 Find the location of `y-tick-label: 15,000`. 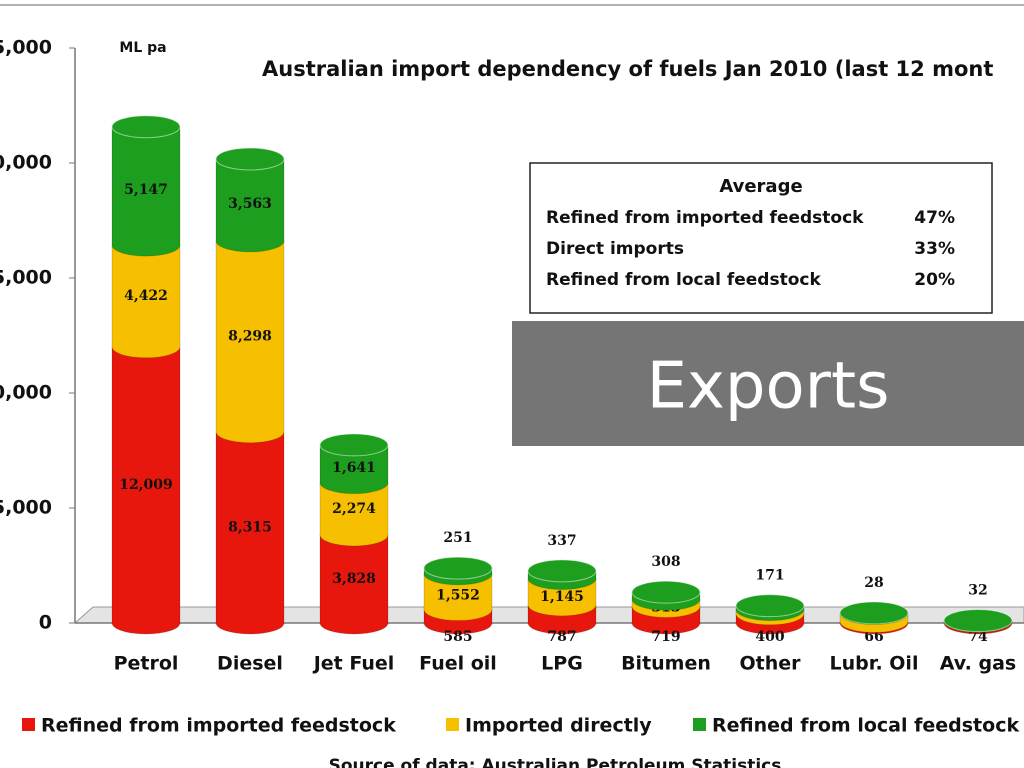

y-tick-label: 15,000 is located at coordinates (26, 278).